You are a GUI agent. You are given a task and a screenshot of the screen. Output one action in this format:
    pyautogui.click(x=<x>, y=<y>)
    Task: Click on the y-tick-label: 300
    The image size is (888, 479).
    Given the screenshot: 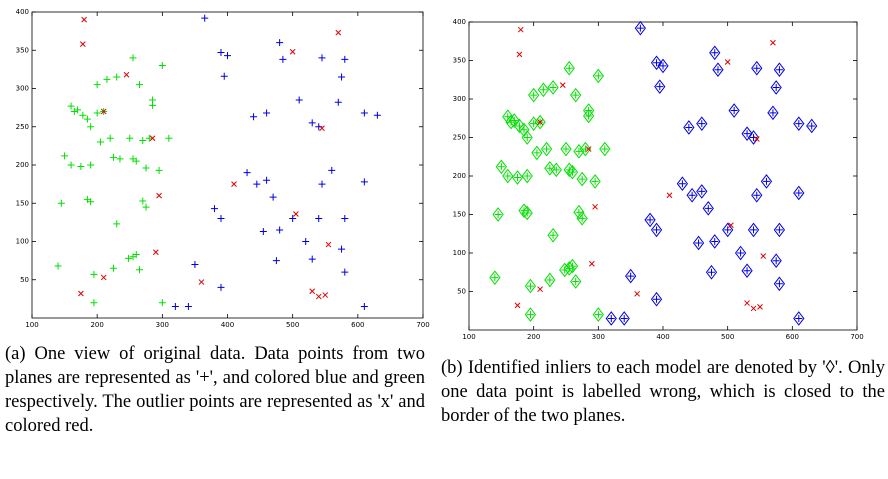 What is the action you would take?
    pyautogui.click(x=22, y=89)
    